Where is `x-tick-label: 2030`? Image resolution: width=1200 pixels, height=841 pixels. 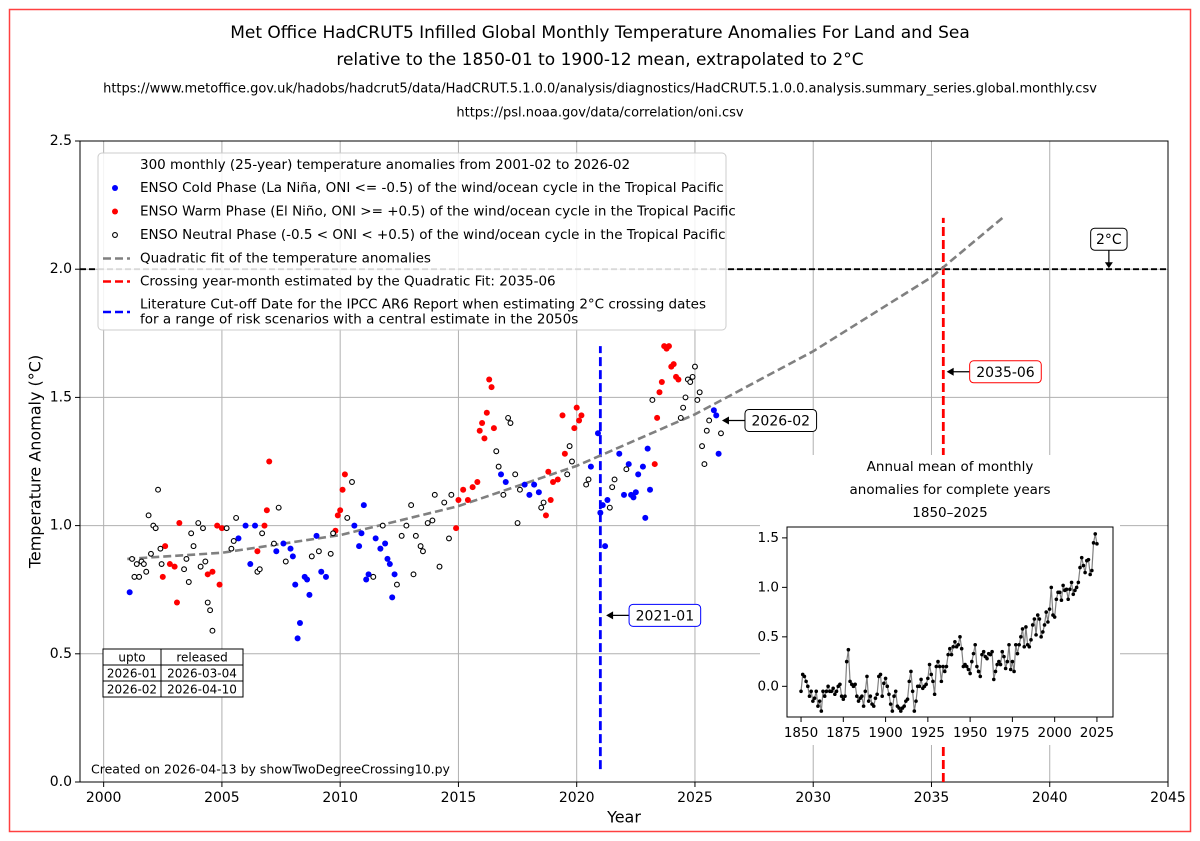
x-tick-label: 2030 is located at coordinates (813, 798).